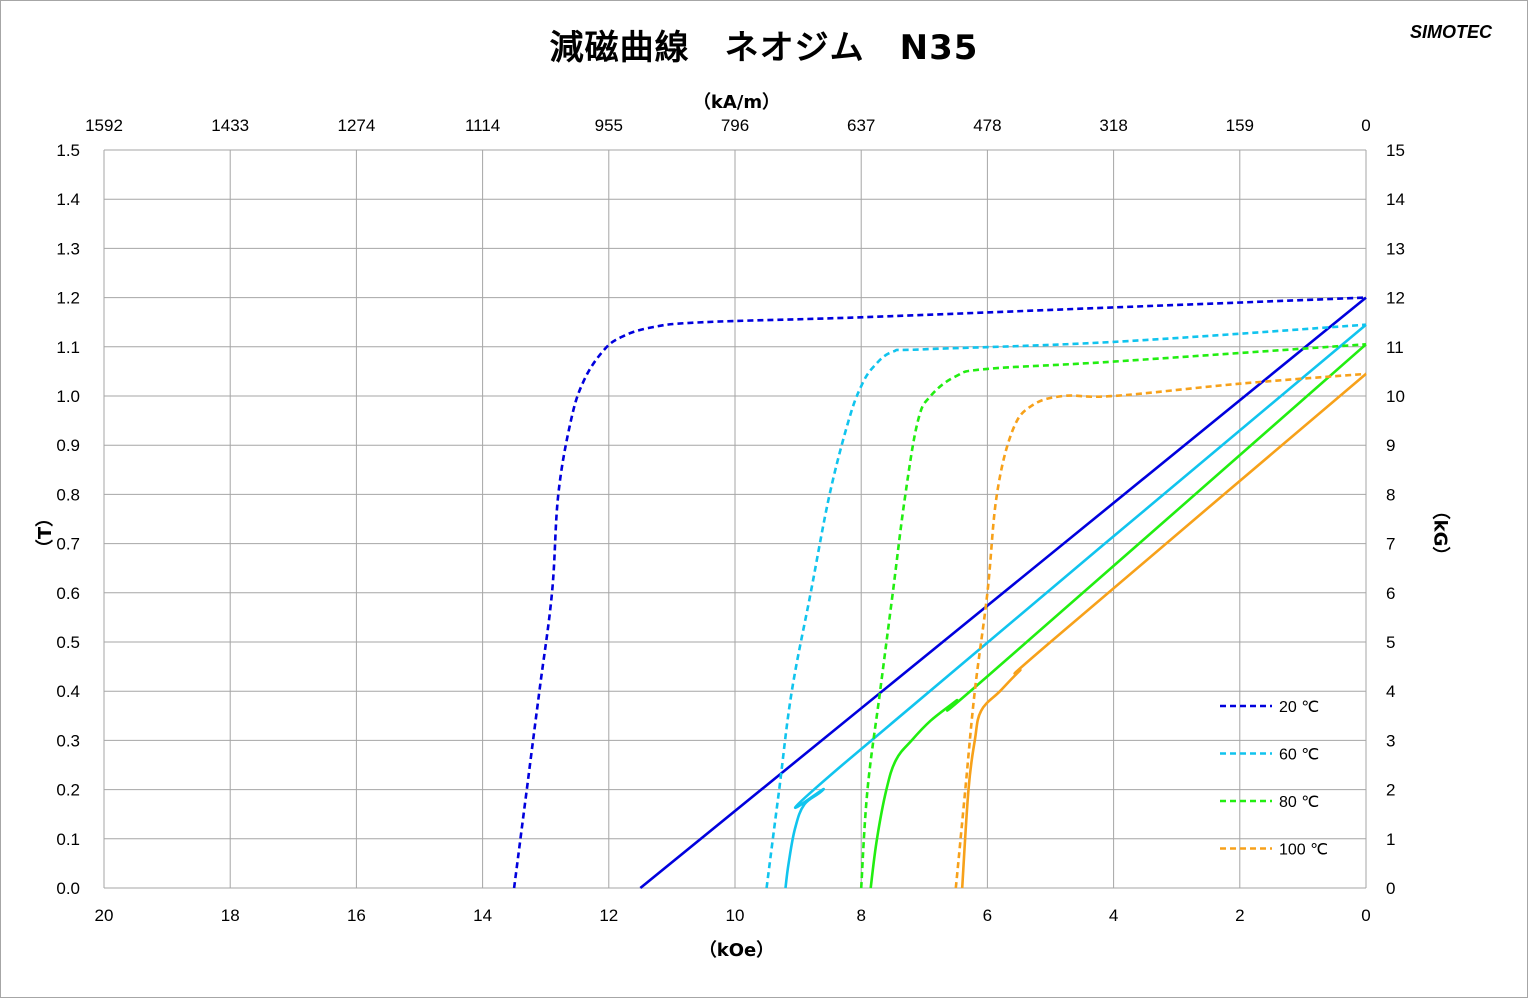 The width and height of the screenshot is (1528, 998). I want to click on x2-tick-label: 1433, so click(230, 125).